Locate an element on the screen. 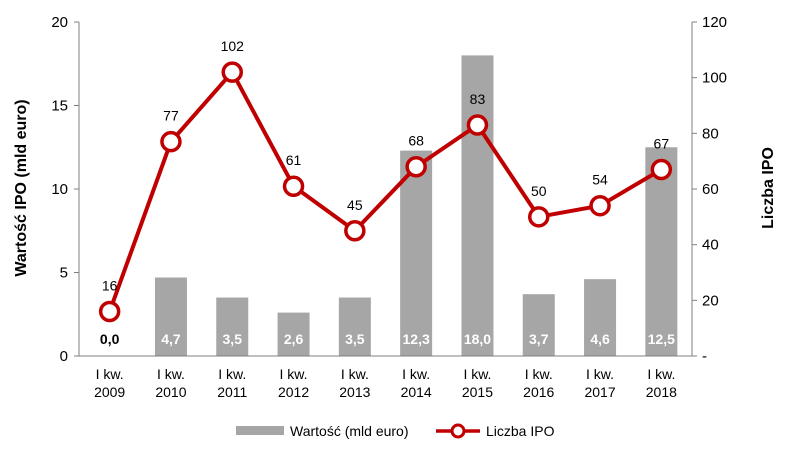 This screenshot has height=450, width=793. line-value-label: 45 is located at coordinates (355, 205).